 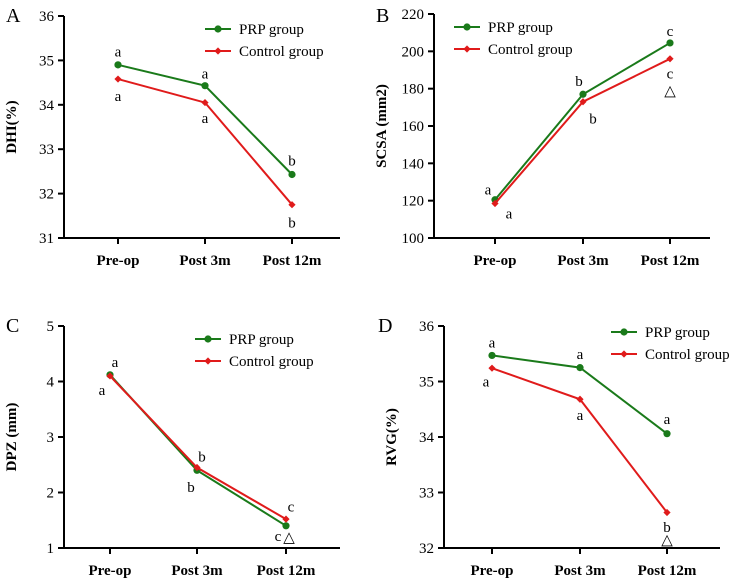 What do you see at coordinates (413, 164) in the screenshot?
I see `panel-b-y-tick-label: 140` at bounding box center [413, 164].